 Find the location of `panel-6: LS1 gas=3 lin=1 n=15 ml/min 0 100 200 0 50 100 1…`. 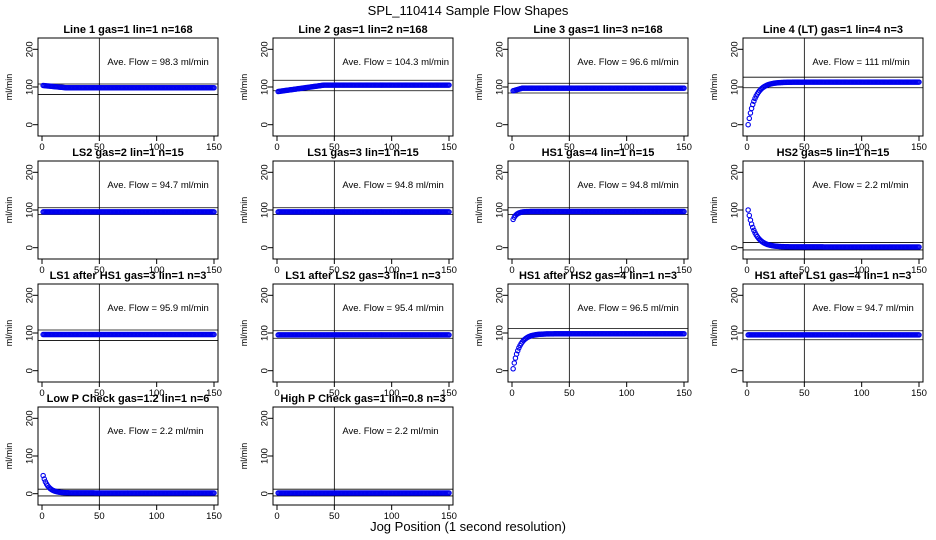

panel-6: LS1 gas=3 lin=1 n=15 ml/min 0 100 200 0 50 100 1… is located at coordinates (348, 211).